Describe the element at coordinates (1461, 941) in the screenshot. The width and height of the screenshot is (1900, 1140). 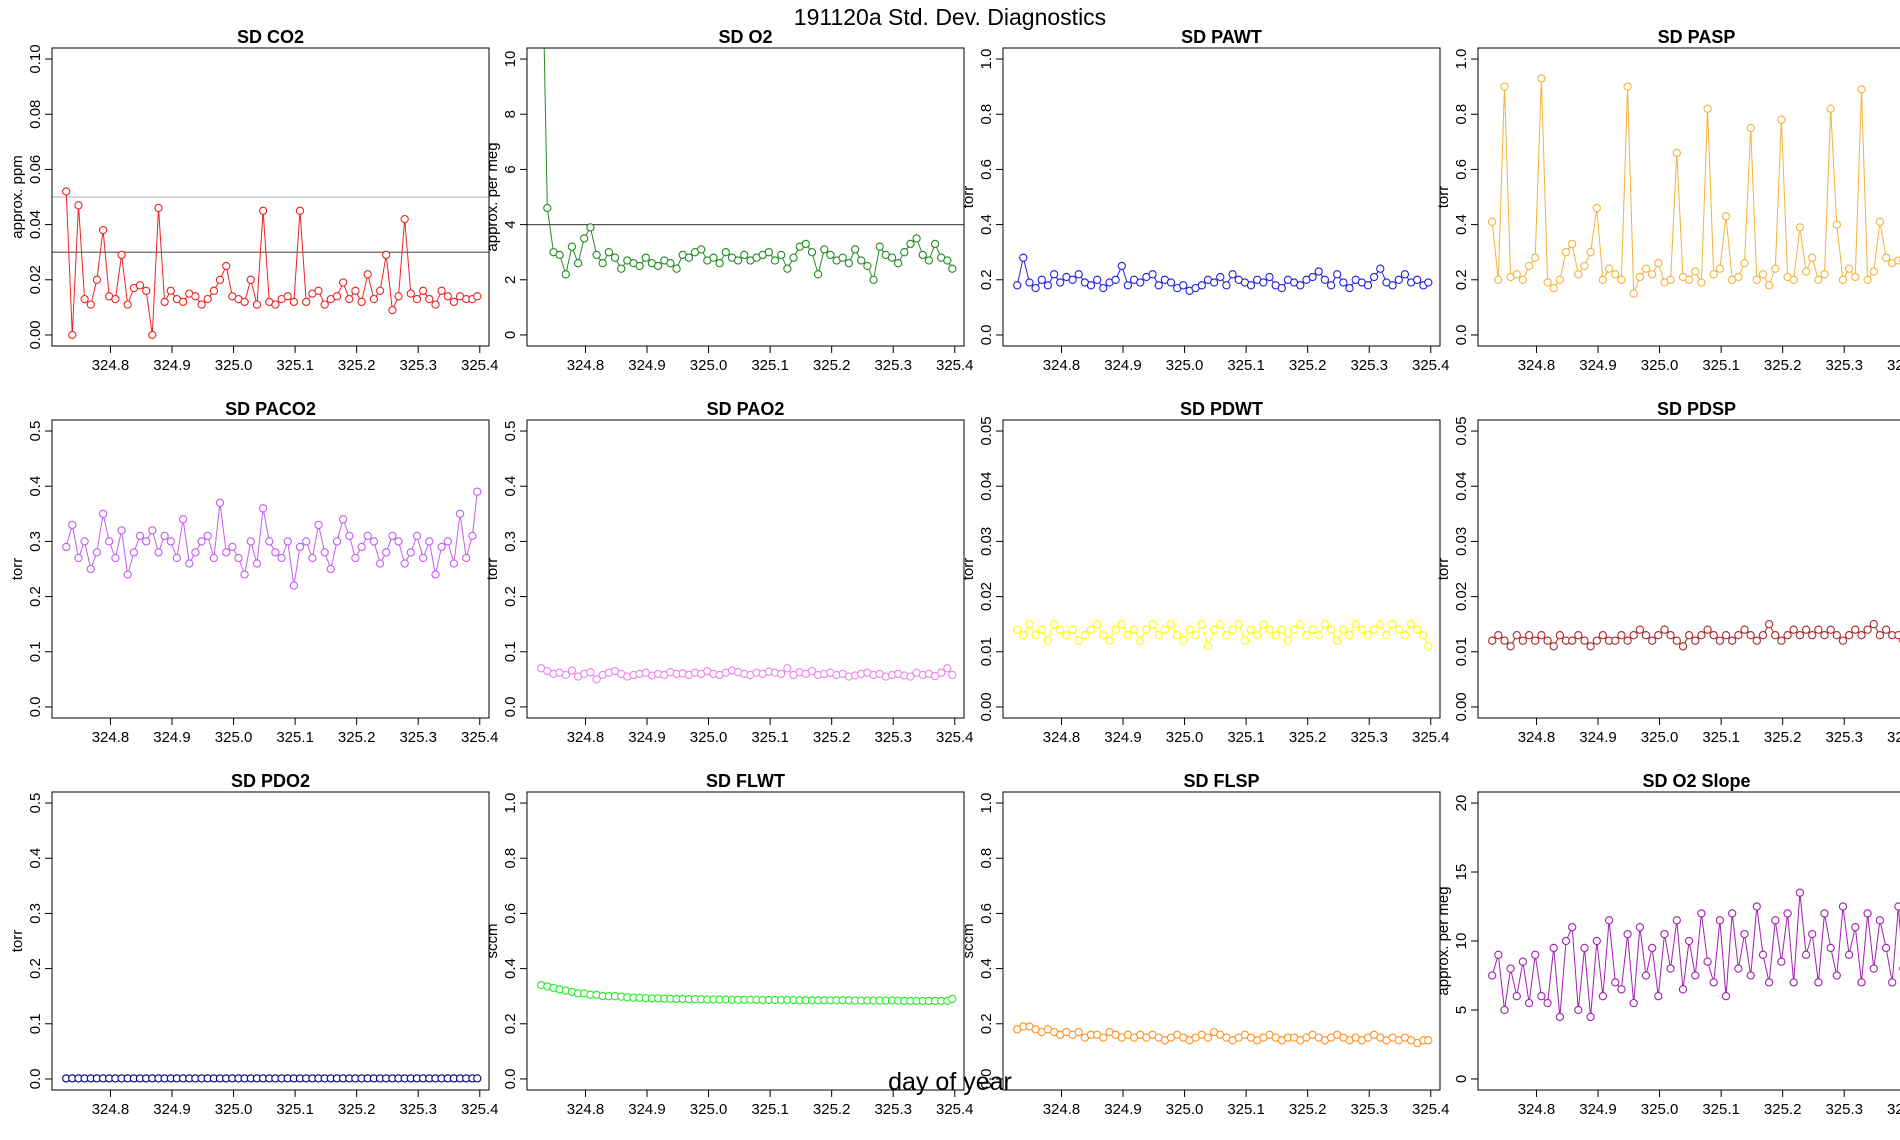
I see `y-tick-label: 10` at that location.